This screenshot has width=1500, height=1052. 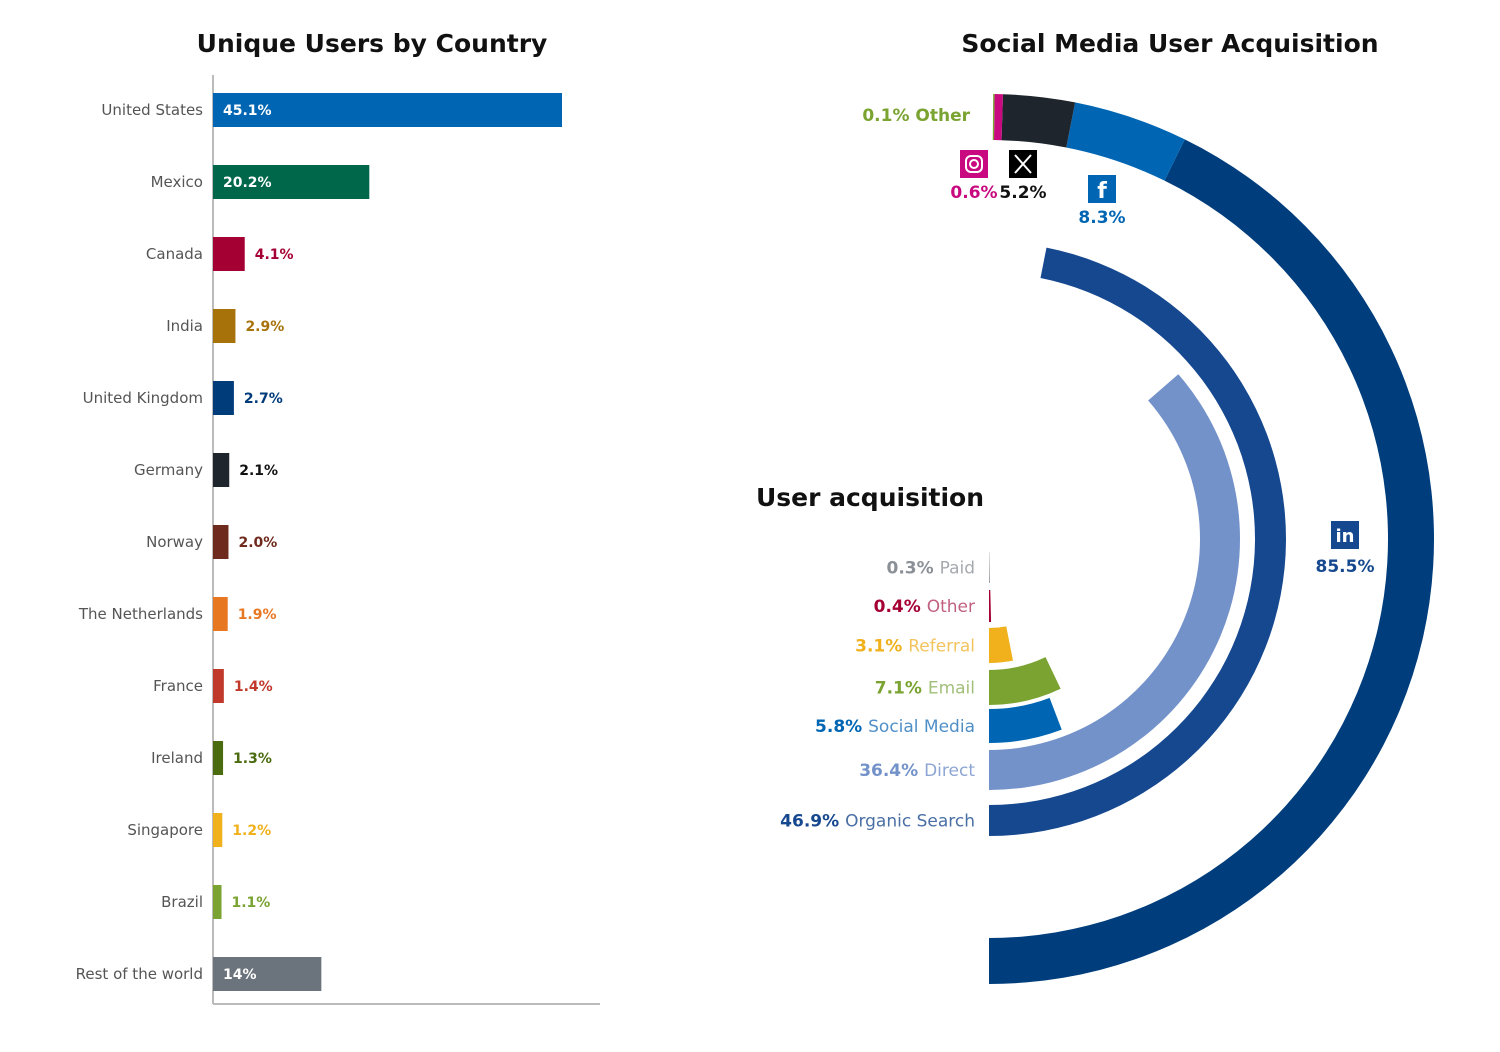 I want to click on data-label: 2.7%, so click(x=263, y=399).